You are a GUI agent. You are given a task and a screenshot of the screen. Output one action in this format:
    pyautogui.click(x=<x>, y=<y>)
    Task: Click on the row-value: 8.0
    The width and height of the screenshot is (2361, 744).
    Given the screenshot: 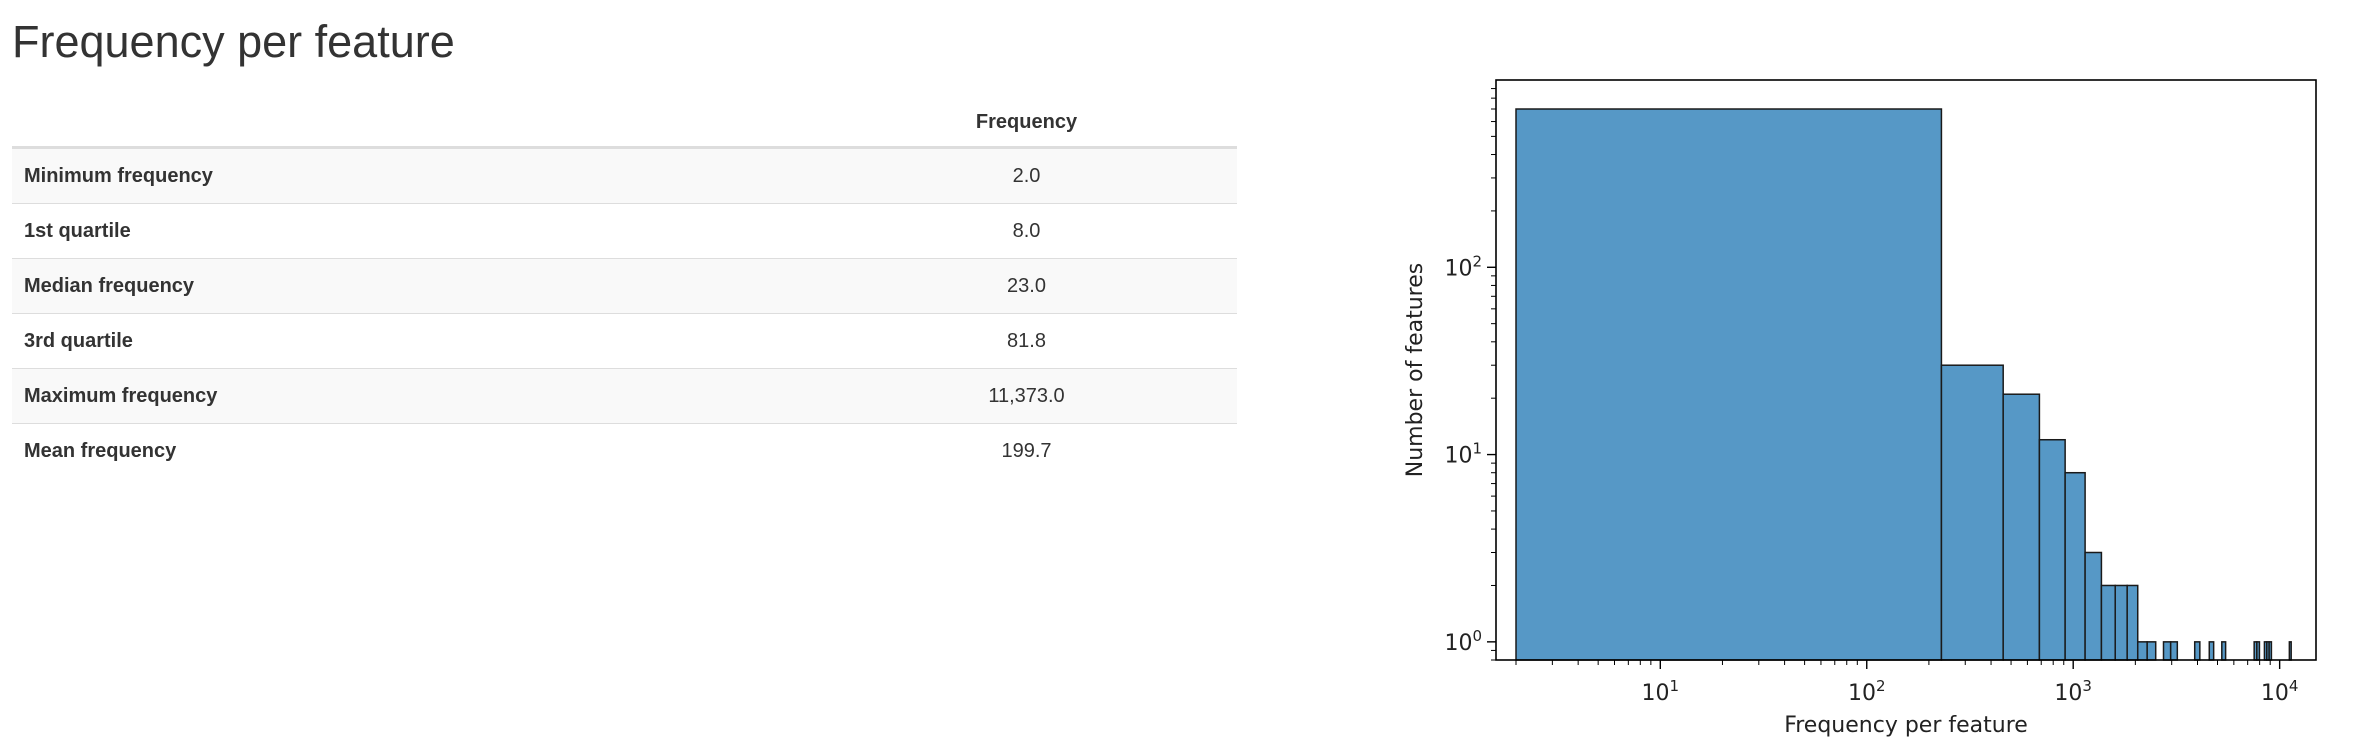 What is the action you would take?
    pyautogui.click(x=1026, y=230)
    